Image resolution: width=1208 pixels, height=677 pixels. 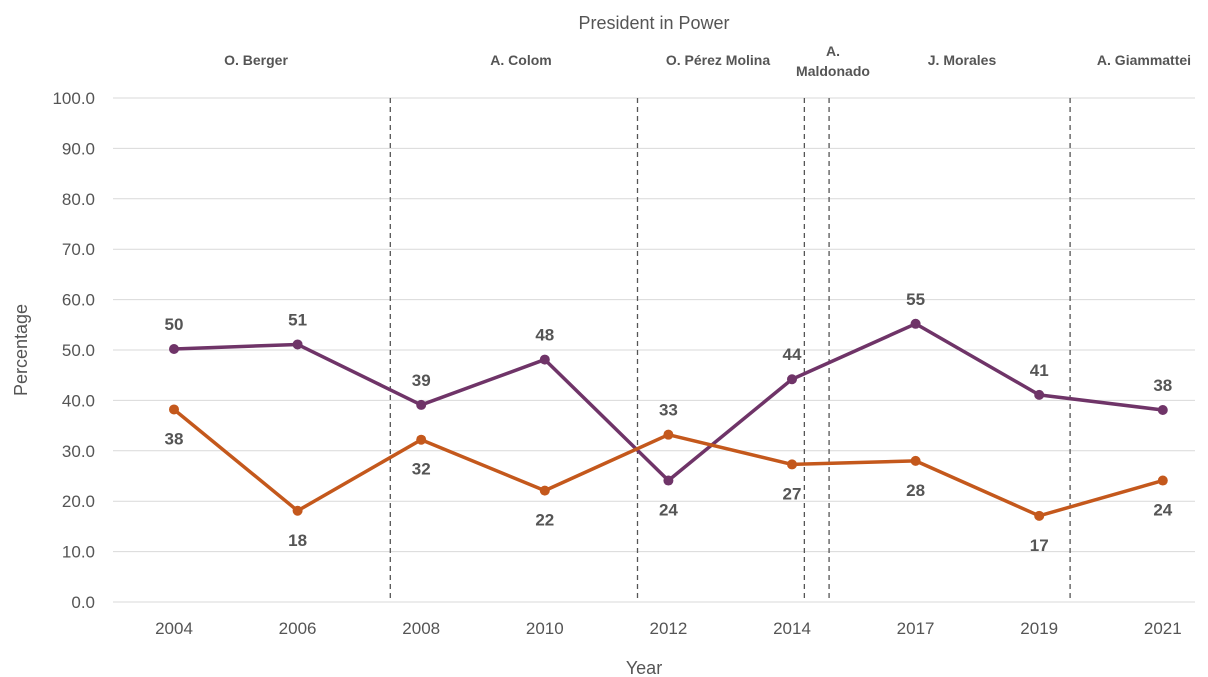 I want to click on y-tick-label: 0.0, so click(x=83, y=602).